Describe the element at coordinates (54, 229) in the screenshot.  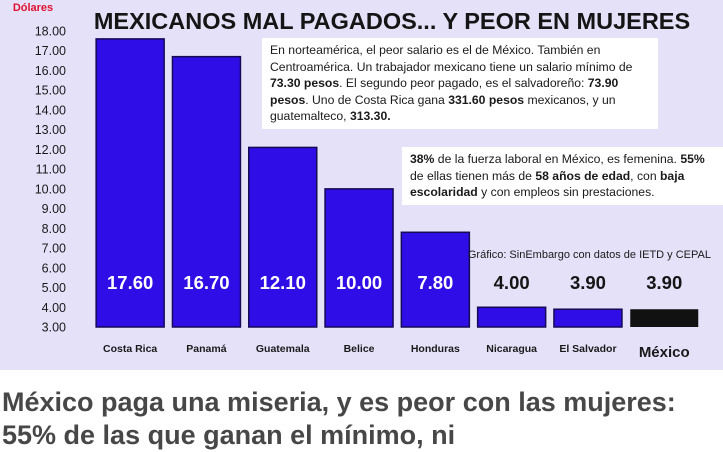
I see `y-tick-label: 8.00` at that location.